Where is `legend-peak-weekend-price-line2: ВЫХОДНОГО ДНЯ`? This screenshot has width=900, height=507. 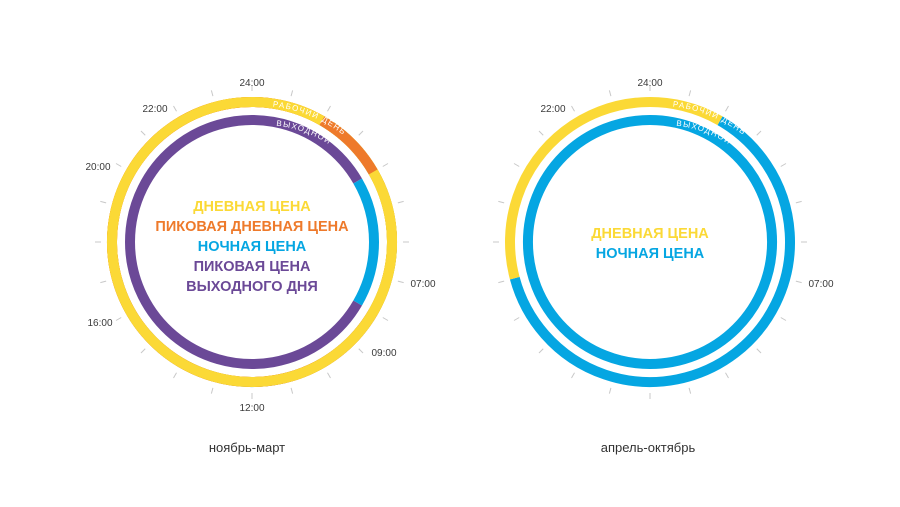
legend-peak-weekend-price-line2: ВЫХОДНОГО ДНЯ is located at coordinates (252, 287).